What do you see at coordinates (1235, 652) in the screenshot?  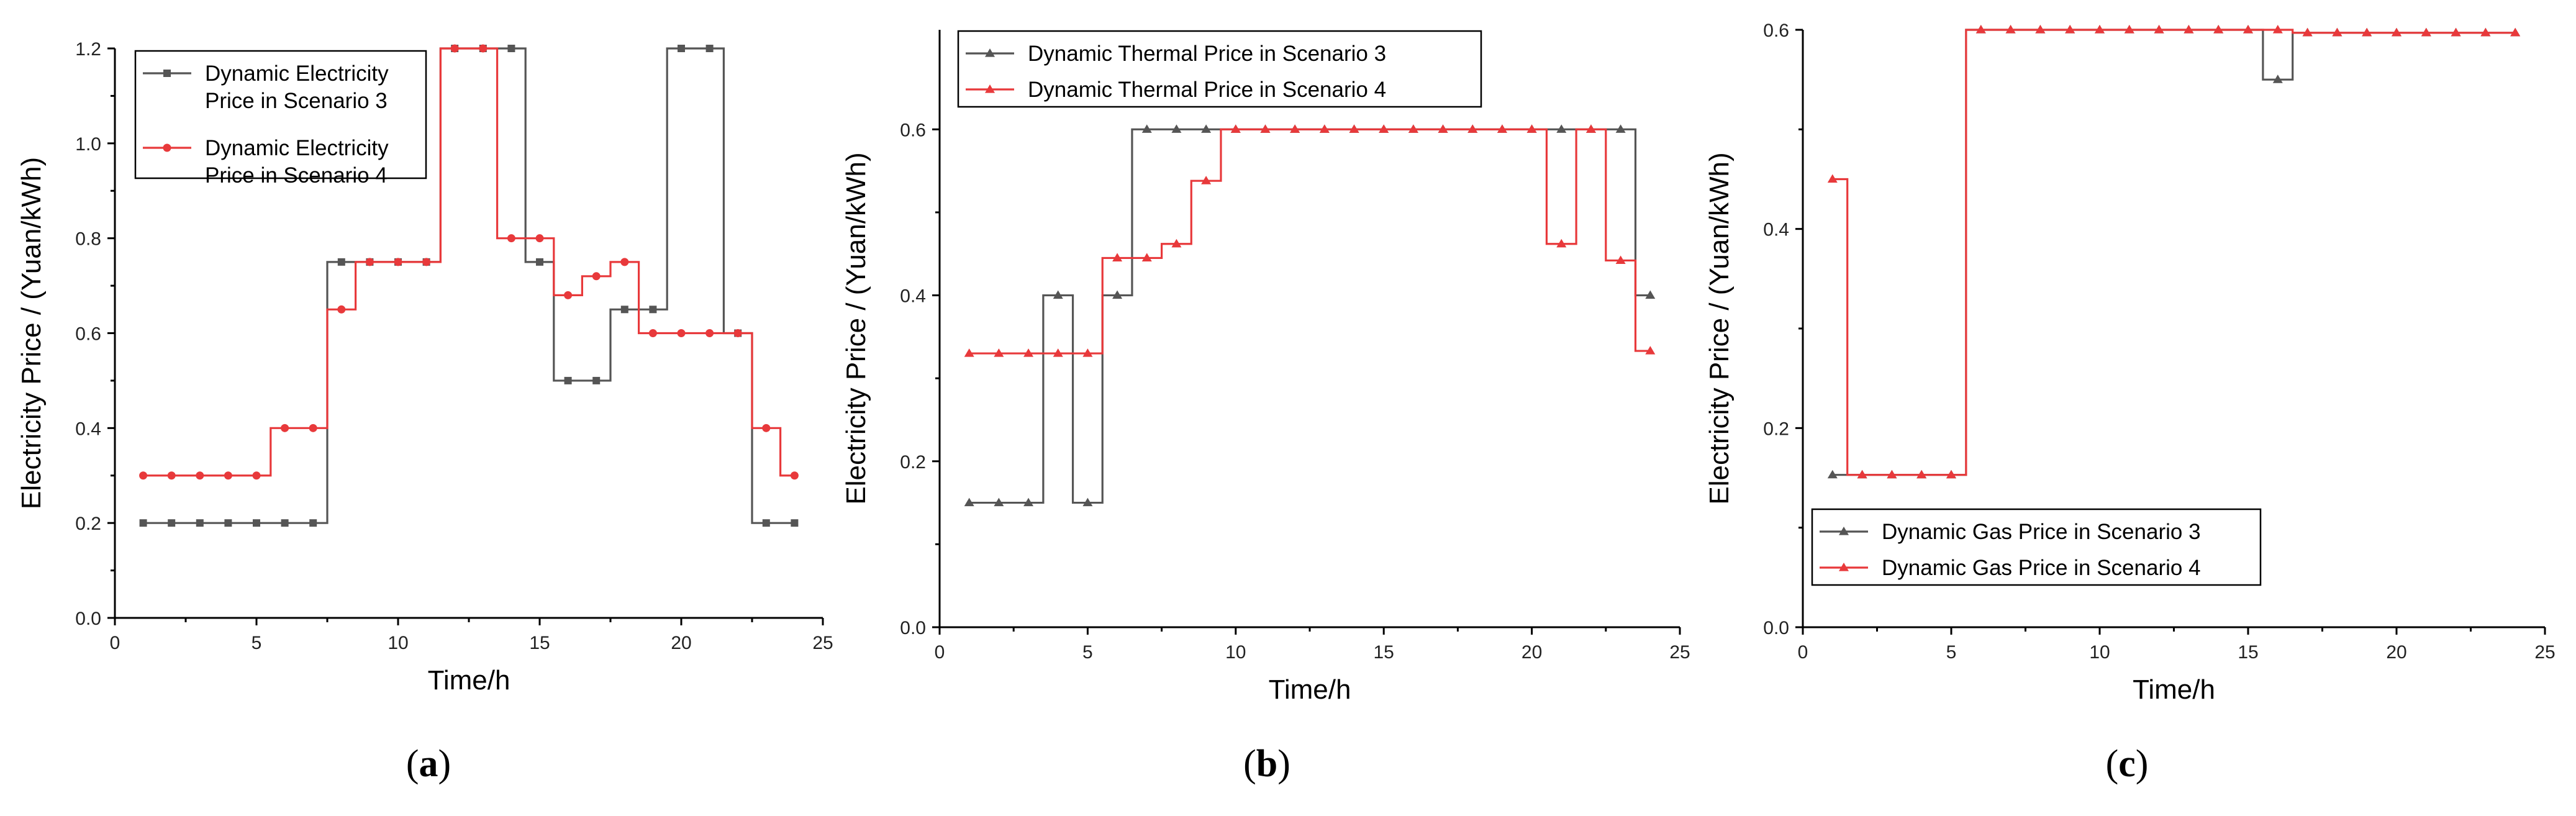 I see `x-tick-label: 10` at bounding box center [1235, 652].